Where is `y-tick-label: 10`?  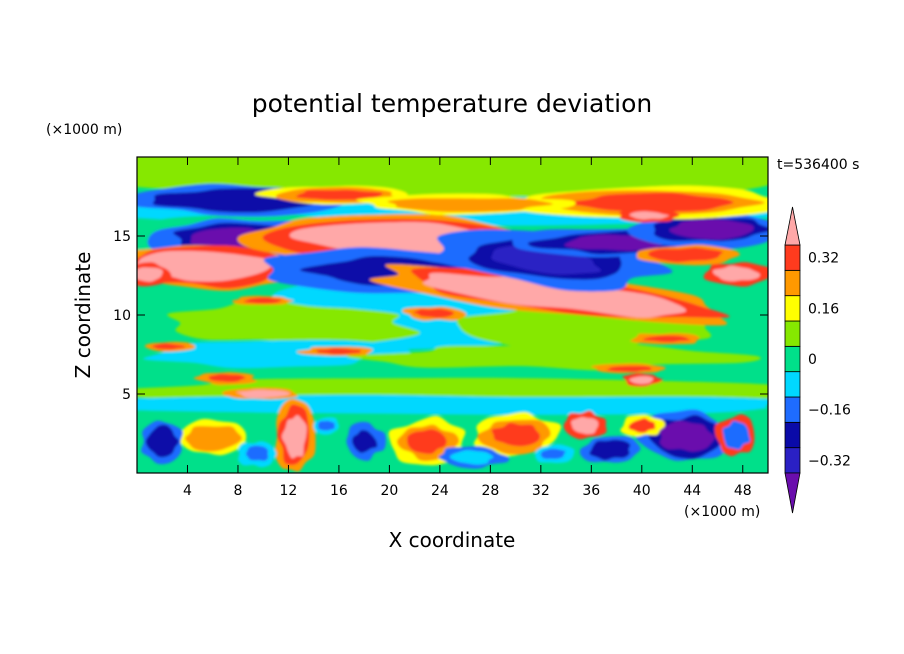 y-tick-label: 10 is located at coordinates (122, 316).